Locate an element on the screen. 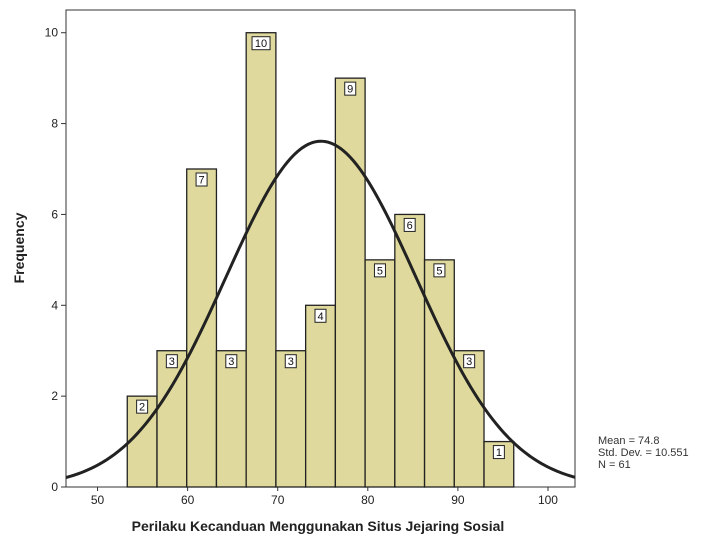  stats-mean: Mean = 74.8 is located at coordinates (628, 441).